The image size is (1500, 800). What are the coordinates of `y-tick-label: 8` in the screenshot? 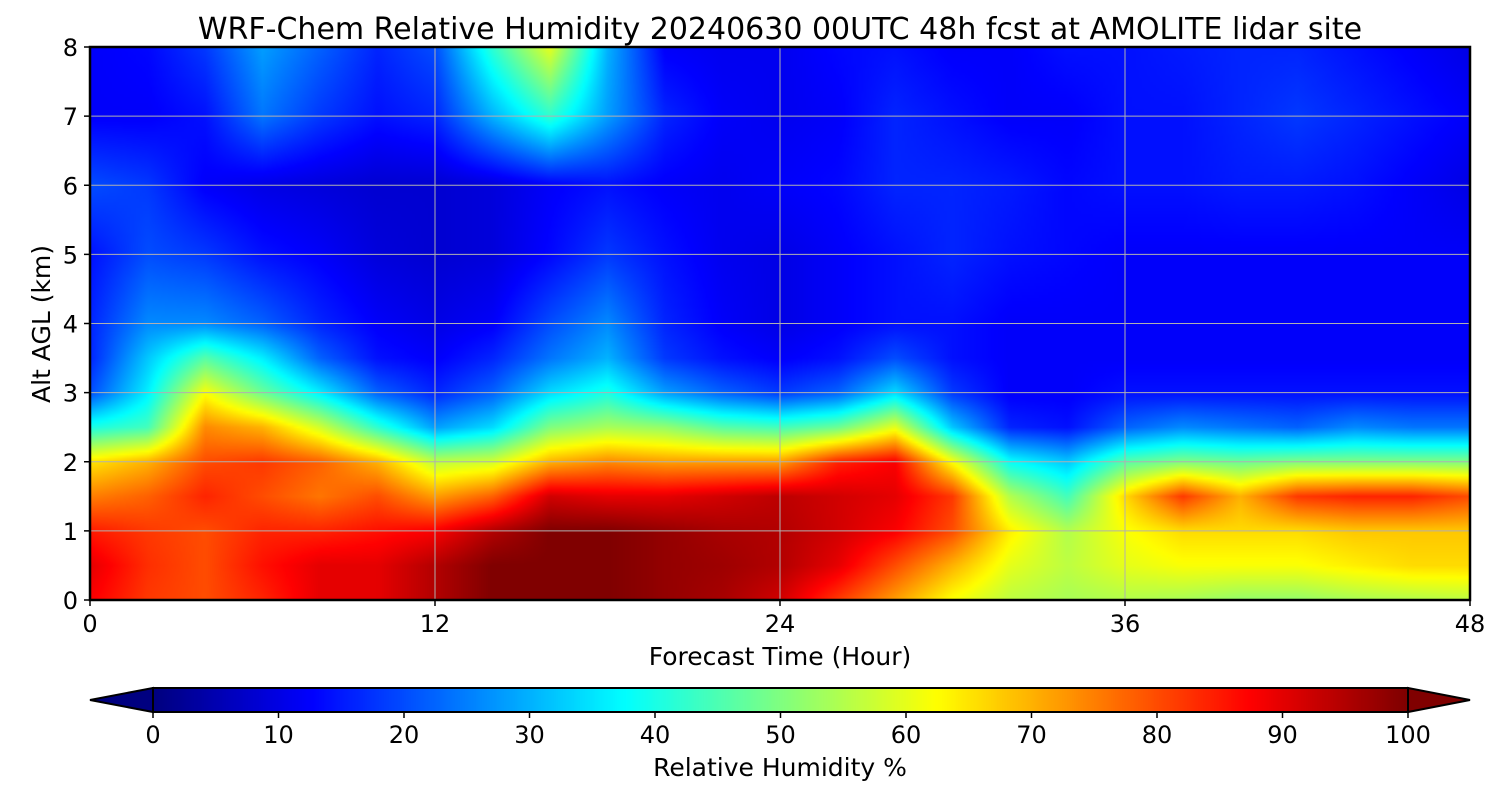 It's located at (70, 48).